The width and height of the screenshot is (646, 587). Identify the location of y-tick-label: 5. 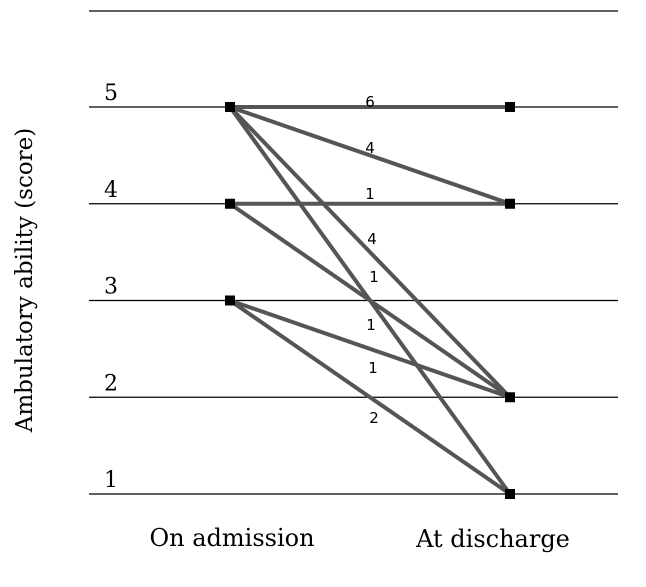
(111, 93).